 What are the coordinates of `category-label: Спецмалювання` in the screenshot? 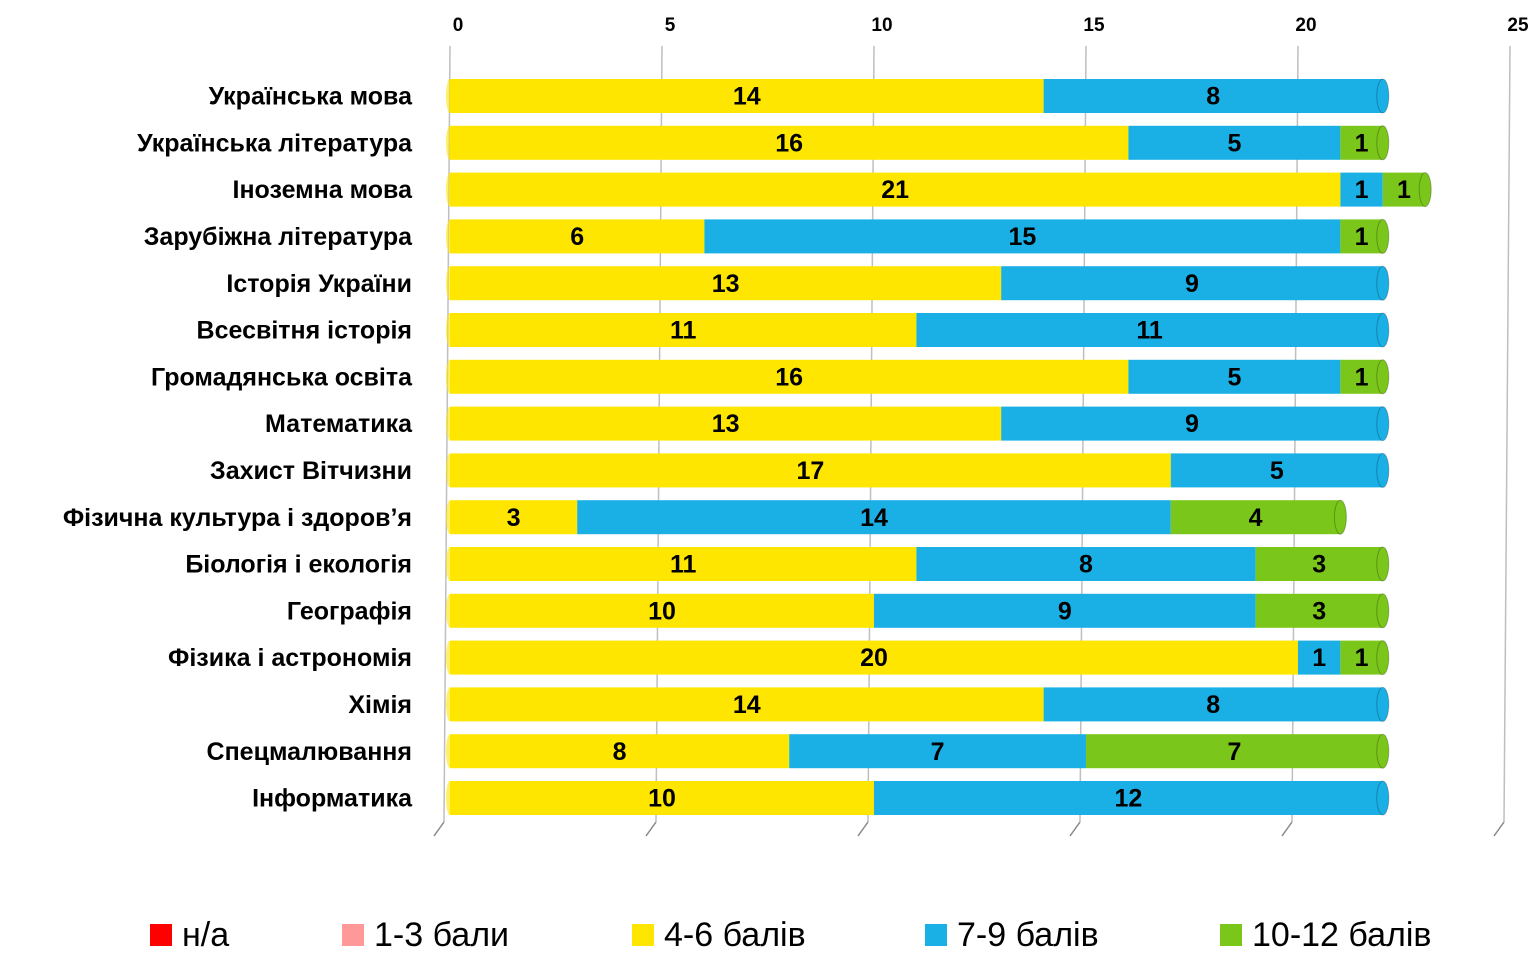 It's located at (309, 752).